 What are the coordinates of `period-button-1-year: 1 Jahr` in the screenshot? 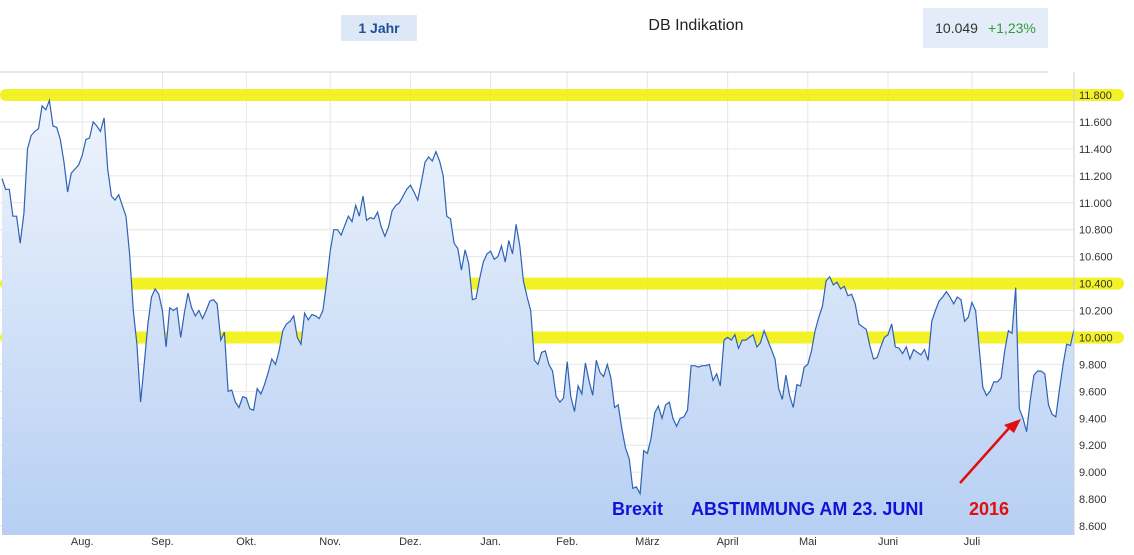 It's located at (379, 28).